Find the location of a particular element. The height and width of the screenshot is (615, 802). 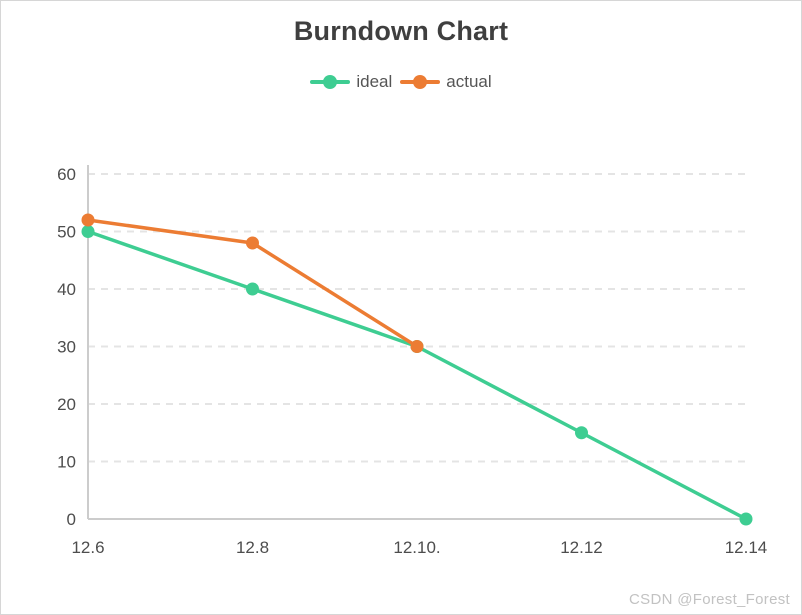

y-tick-label: 40 is located at coordinates (66, 289).